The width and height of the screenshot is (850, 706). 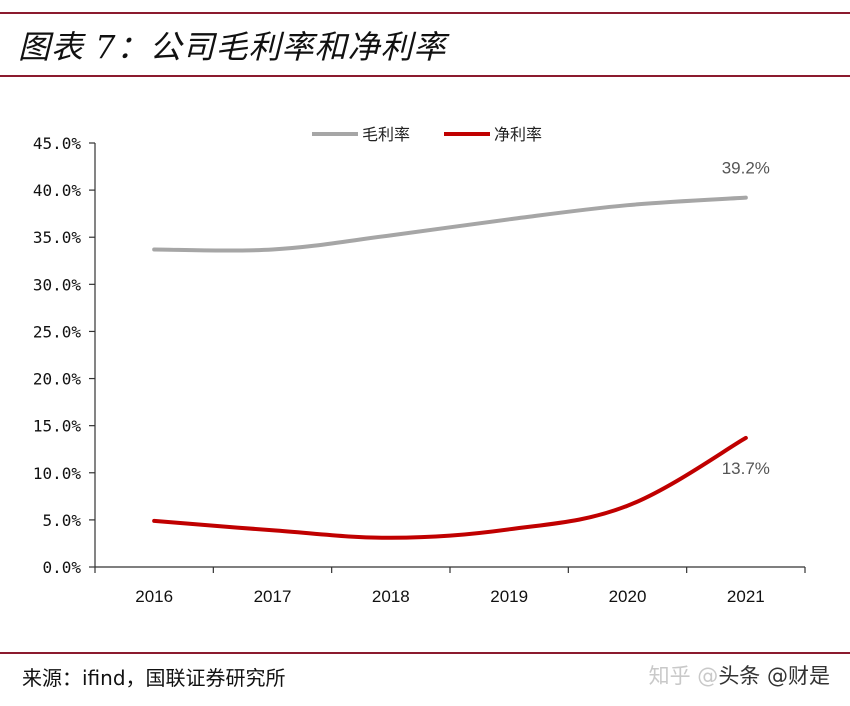 I want to click on top-rule, so click(x=425, y=13).